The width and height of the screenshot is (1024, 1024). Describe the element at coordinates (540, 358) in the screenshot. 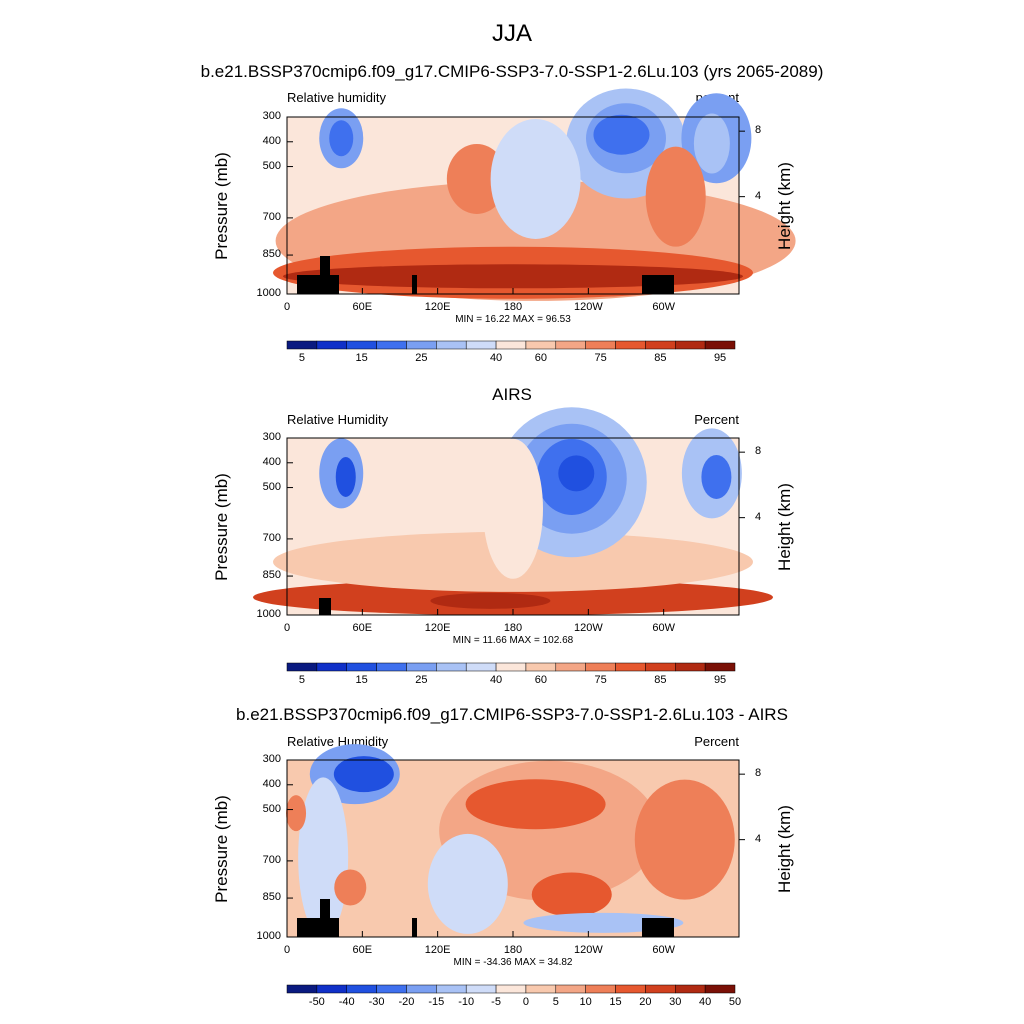

I see `colorbar-label: 60` at that location.